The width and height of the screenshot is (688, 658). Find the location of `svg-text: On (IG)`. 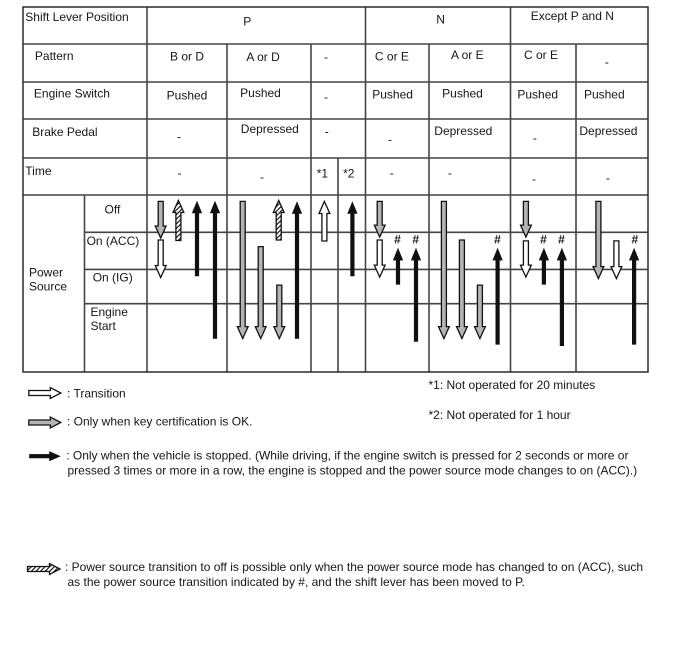

svg-text: On (IG) is located at coordinates (113, 277).